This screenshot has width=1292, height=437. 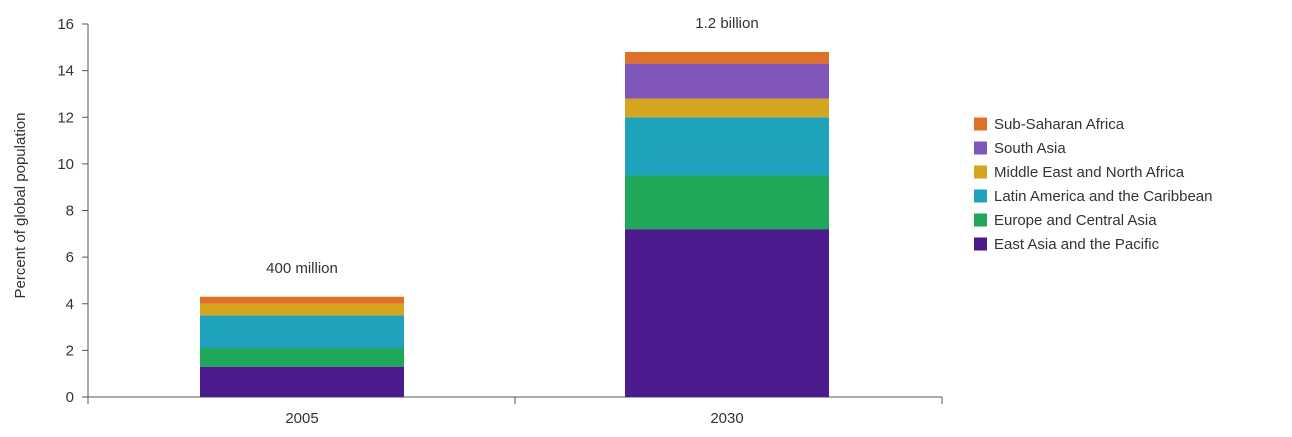 What do you see at coordinates (726, 23) in the screenshot?
I see `bar-total-label: 1.2 billion` at bounding box center [726, 23].